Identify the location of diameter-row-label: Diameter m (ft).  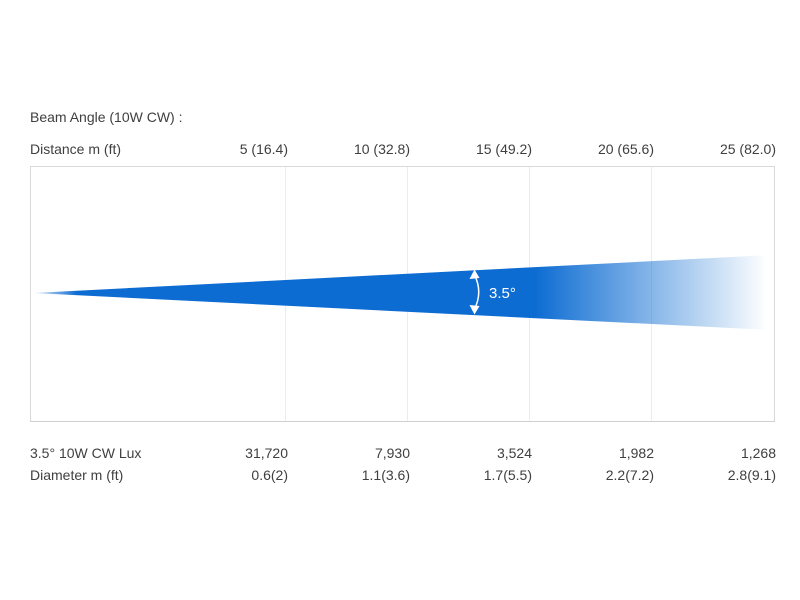
(77, 475).